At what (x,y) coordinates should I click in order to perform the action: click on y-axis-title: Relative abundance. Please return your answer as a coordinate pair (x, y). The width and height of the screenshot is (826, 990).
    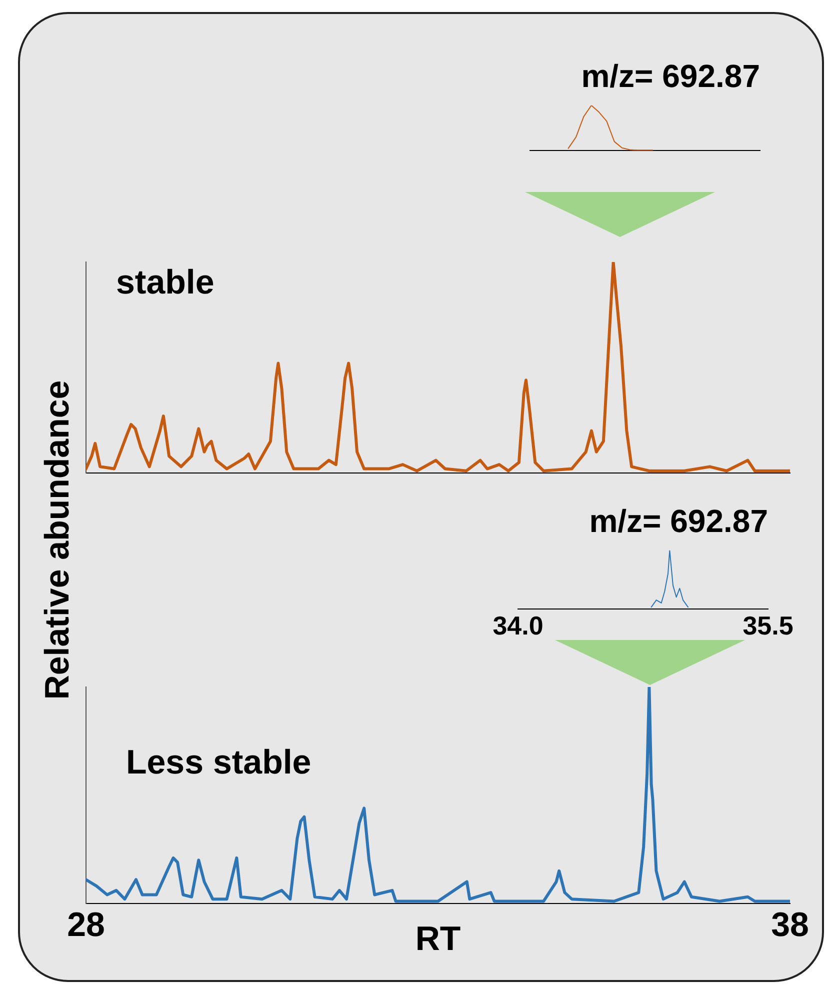
    Looking at the image, I should click on (58, 540).